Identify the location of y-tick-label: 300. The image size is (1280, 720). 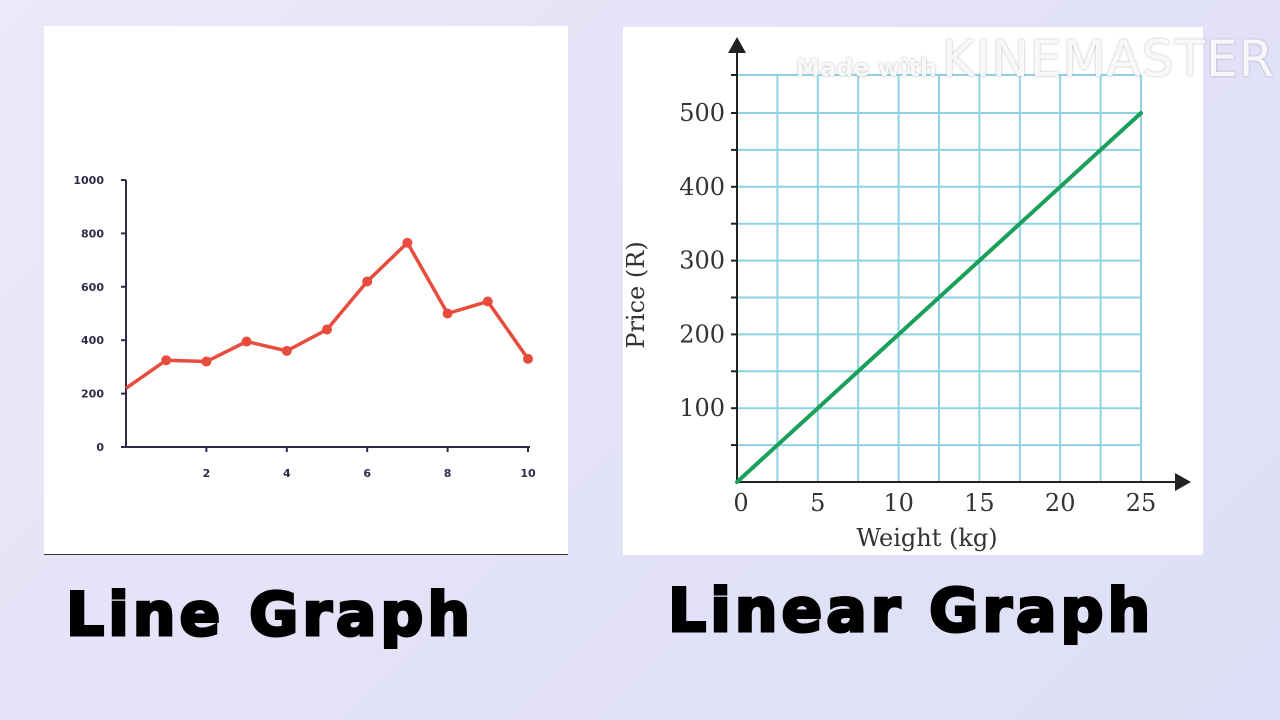
(702, 261).